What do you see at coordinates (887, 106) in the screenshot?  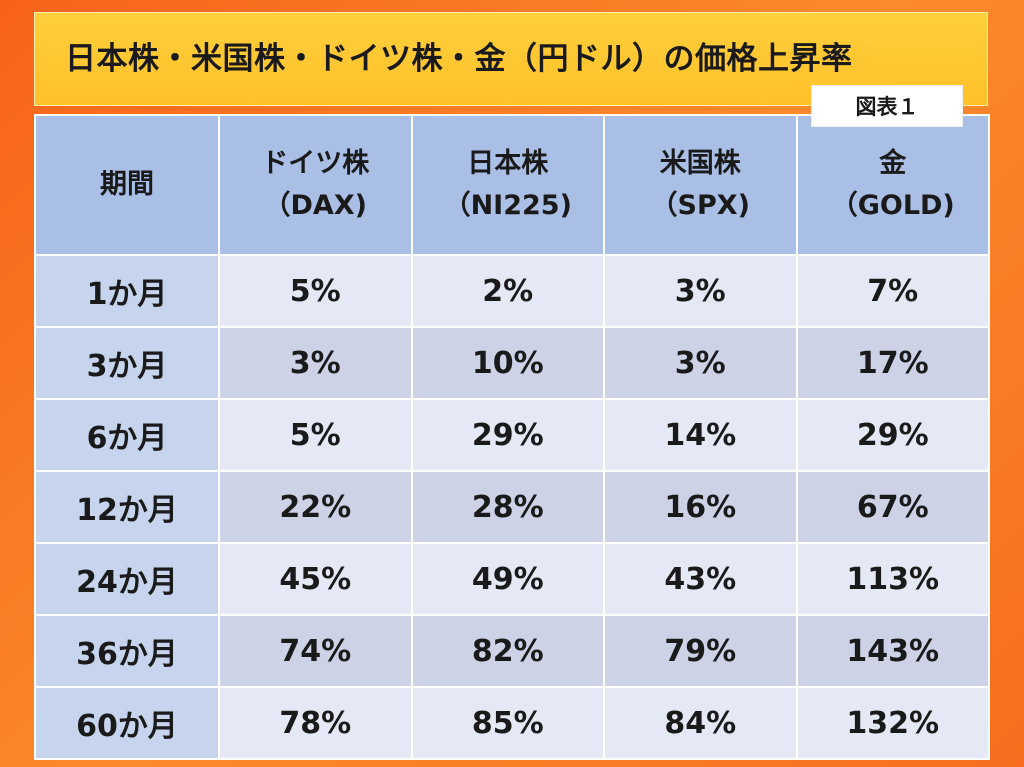 I see `figure-label: 図表１` at bounding box center [887, 106].